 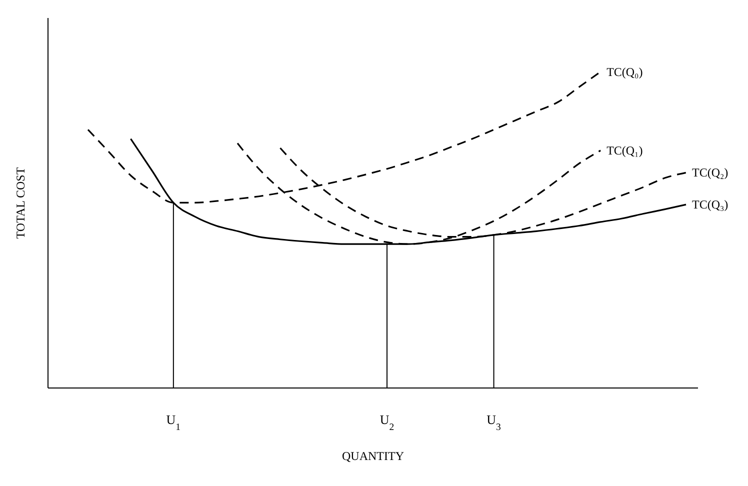 I want to click on y-axis-title: TOTAL COST, so click(x=20, y=202).